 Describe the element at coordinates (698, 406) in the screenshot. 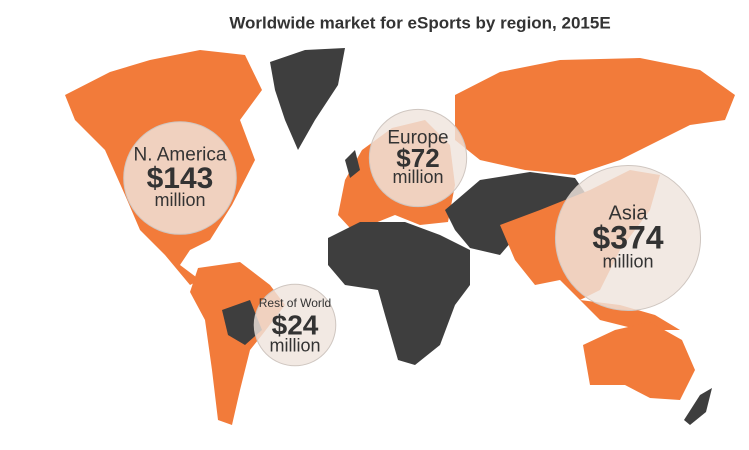

I see `new-zealand` at that location.